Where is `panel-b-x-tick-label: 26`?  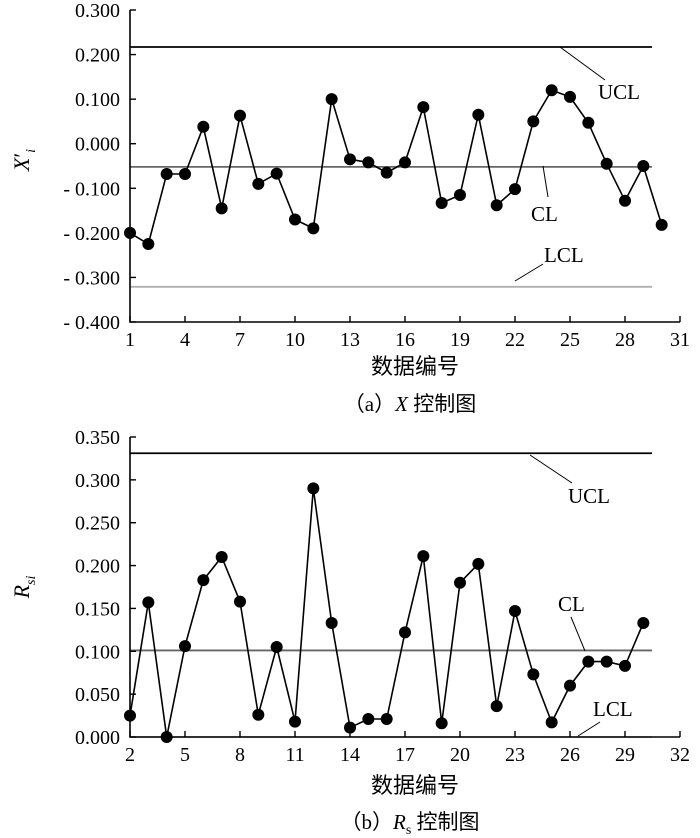 panel-b-x-tick-label: 26 is located at coordinates (570, 755).